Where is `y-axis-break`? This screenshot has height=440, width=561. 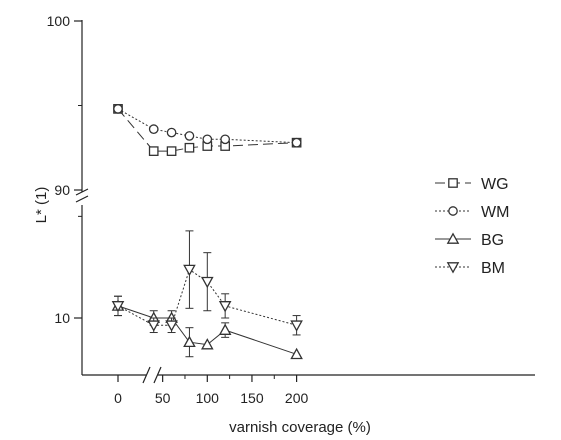 y-axis-break is located at coordinates (82, 195).